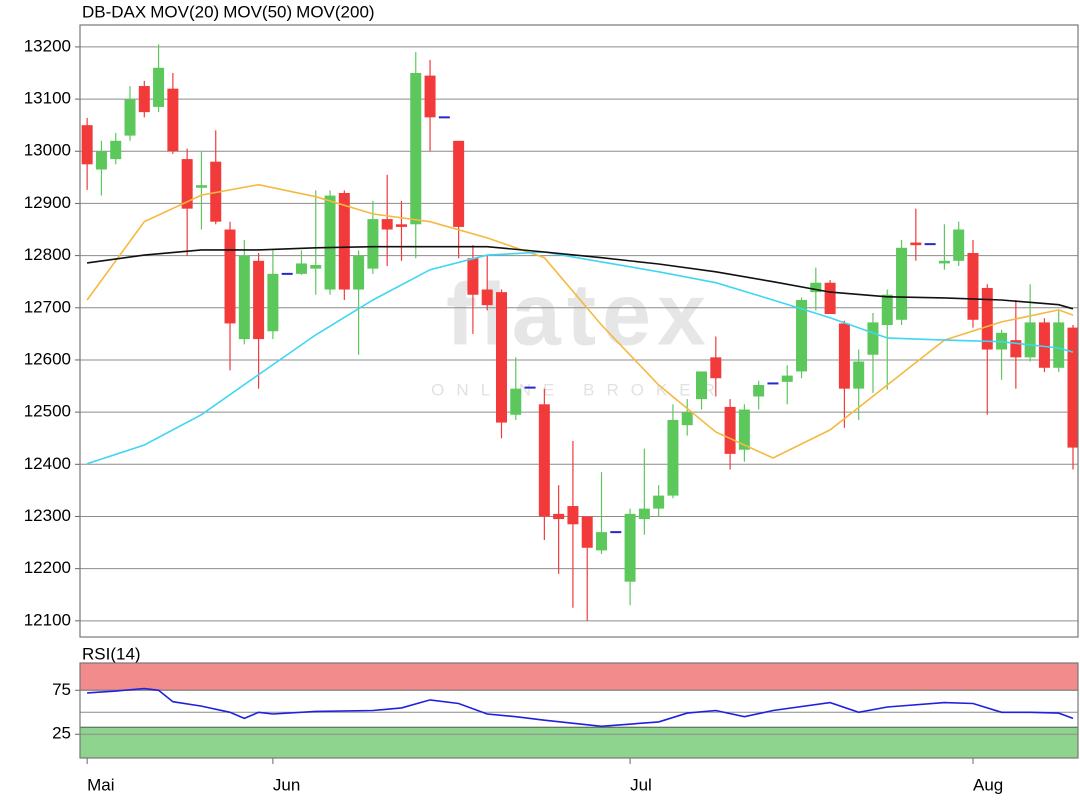 The image size is (1080, 800). I want to click on y-tick-label: 12700, so click(47, 306).